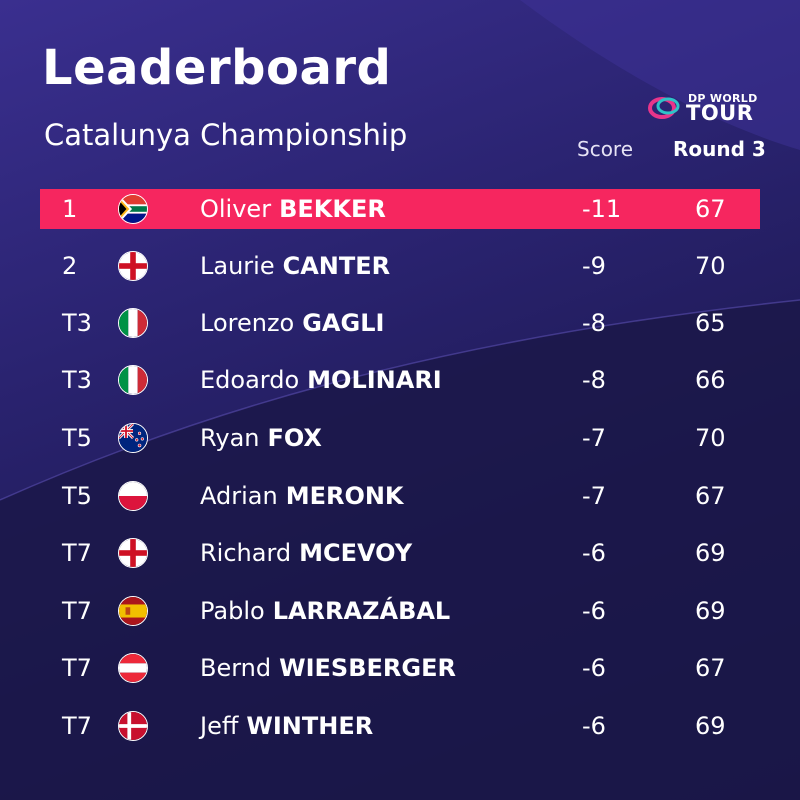 The width and height of the screenshot is (800, 800). Describe the element at coordinates (133, 209) in the screenshot. I see `south-africa-flag-icon` at that location.